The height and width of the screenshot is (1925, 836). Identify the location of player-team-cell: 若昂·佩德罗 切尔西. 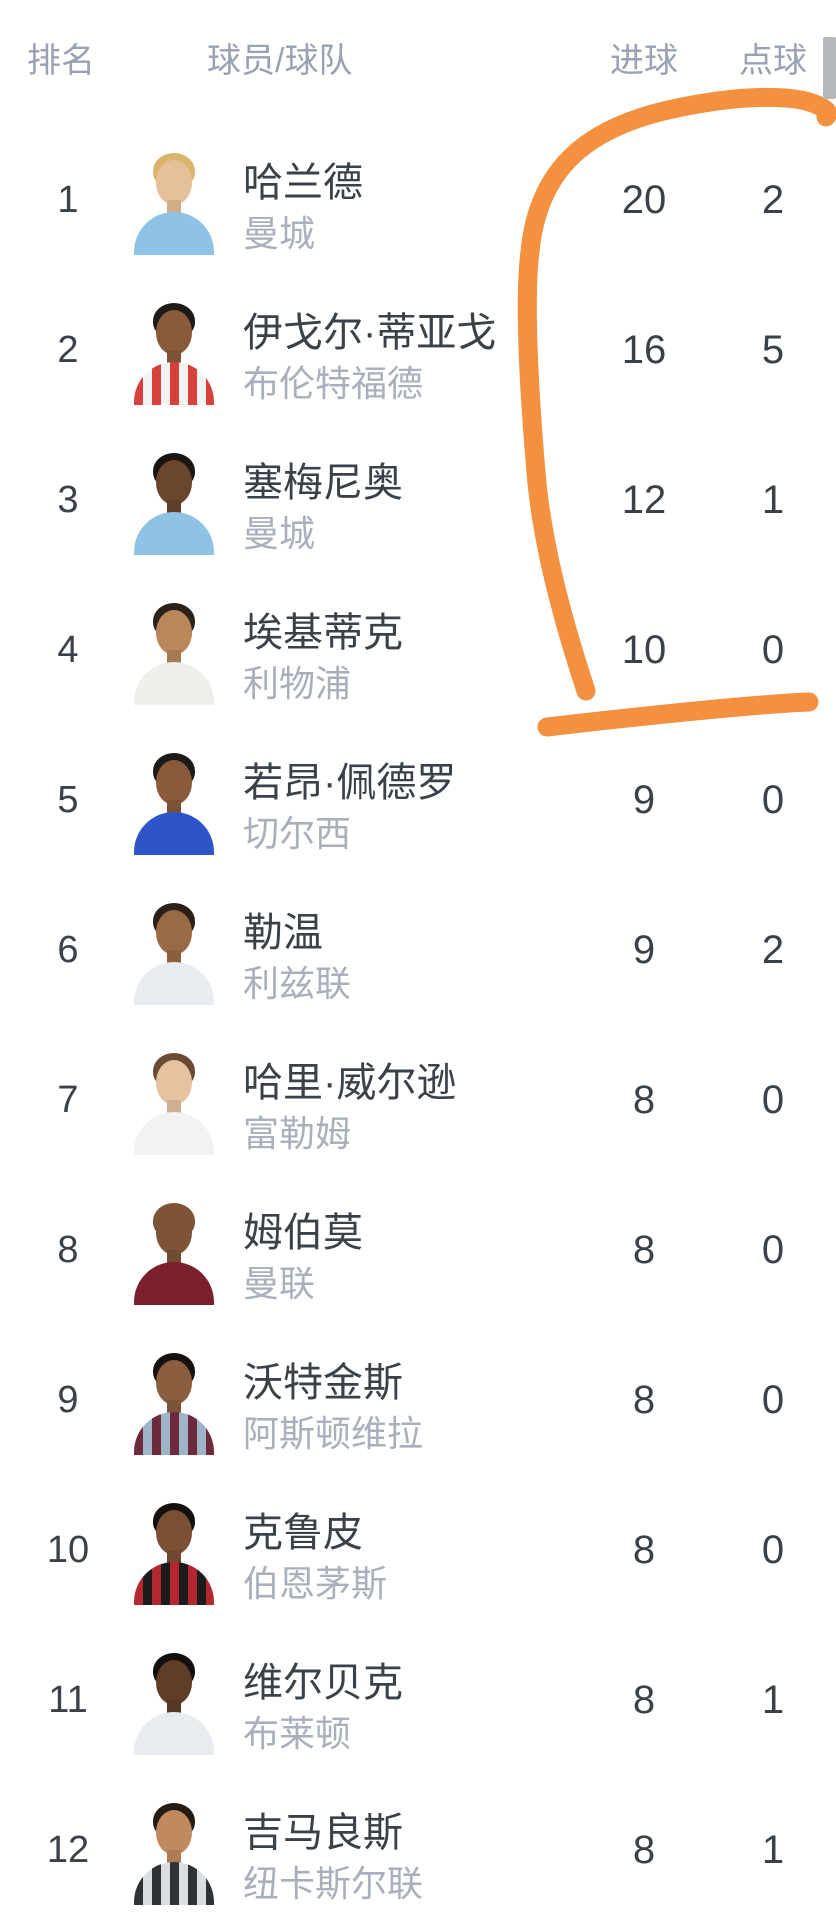
(349, 807).